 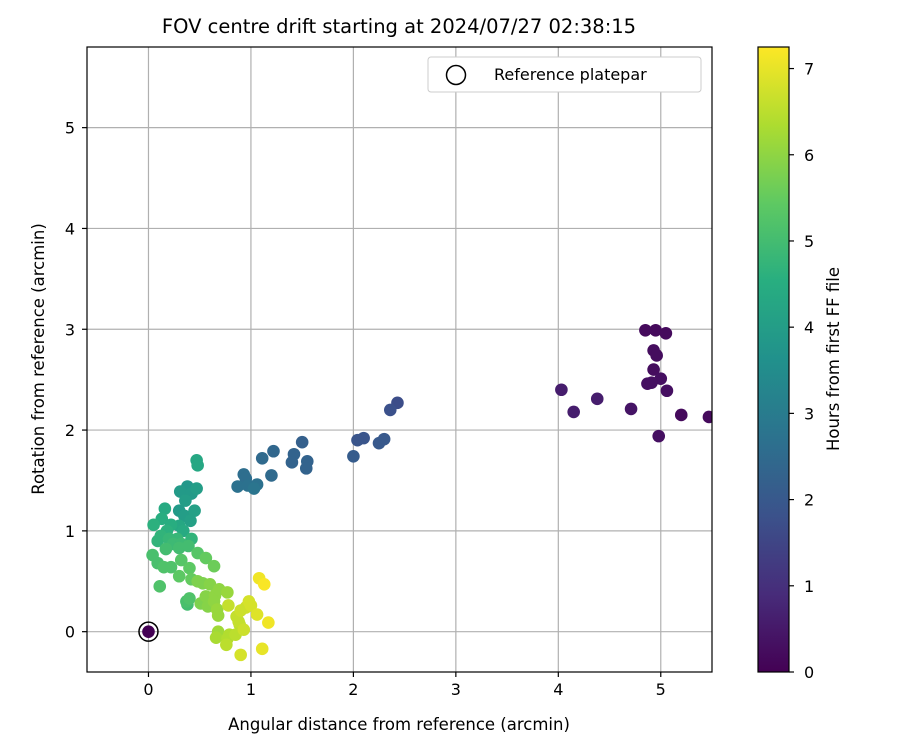 I want to click on reference-point-marker, so click(x=148, y=631).